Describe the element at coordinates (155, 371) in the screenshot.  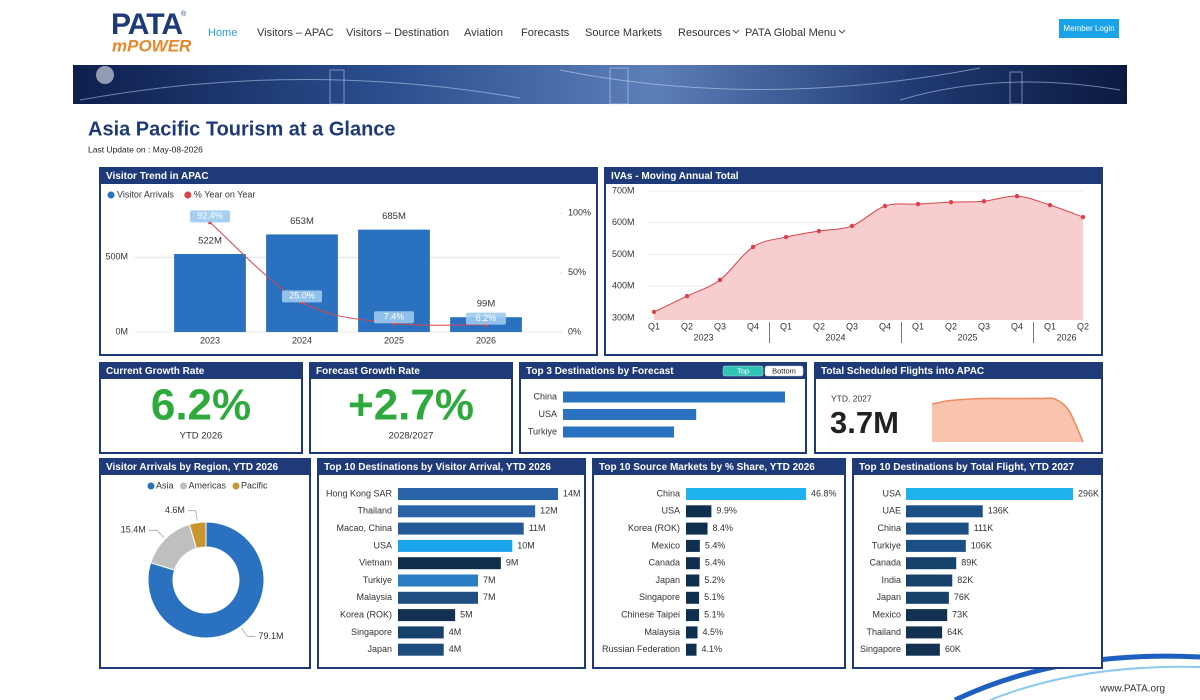
I see `card-title: Current Growth Rate` at that location.